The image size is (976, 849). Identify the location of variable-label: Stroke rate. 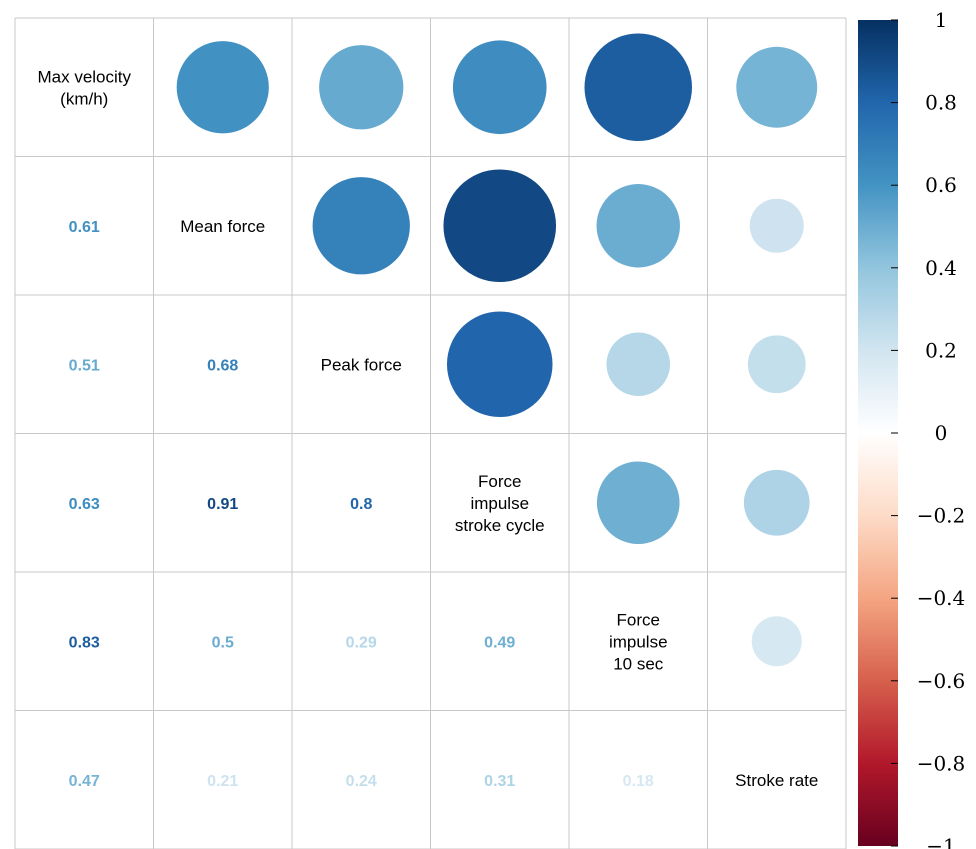
(776, 780).